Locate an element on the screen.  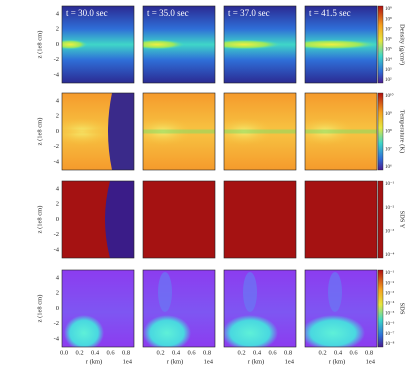
hot is located at coordinates (87, 131).